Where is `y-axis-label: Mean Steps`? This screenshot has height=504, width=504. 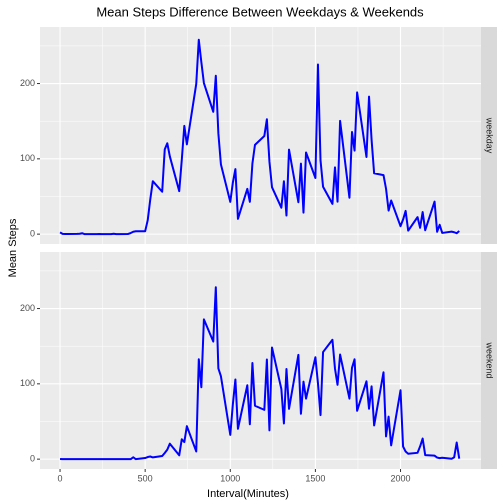
y-axis-label: Mean Steps is located at coordinates (13, 247).